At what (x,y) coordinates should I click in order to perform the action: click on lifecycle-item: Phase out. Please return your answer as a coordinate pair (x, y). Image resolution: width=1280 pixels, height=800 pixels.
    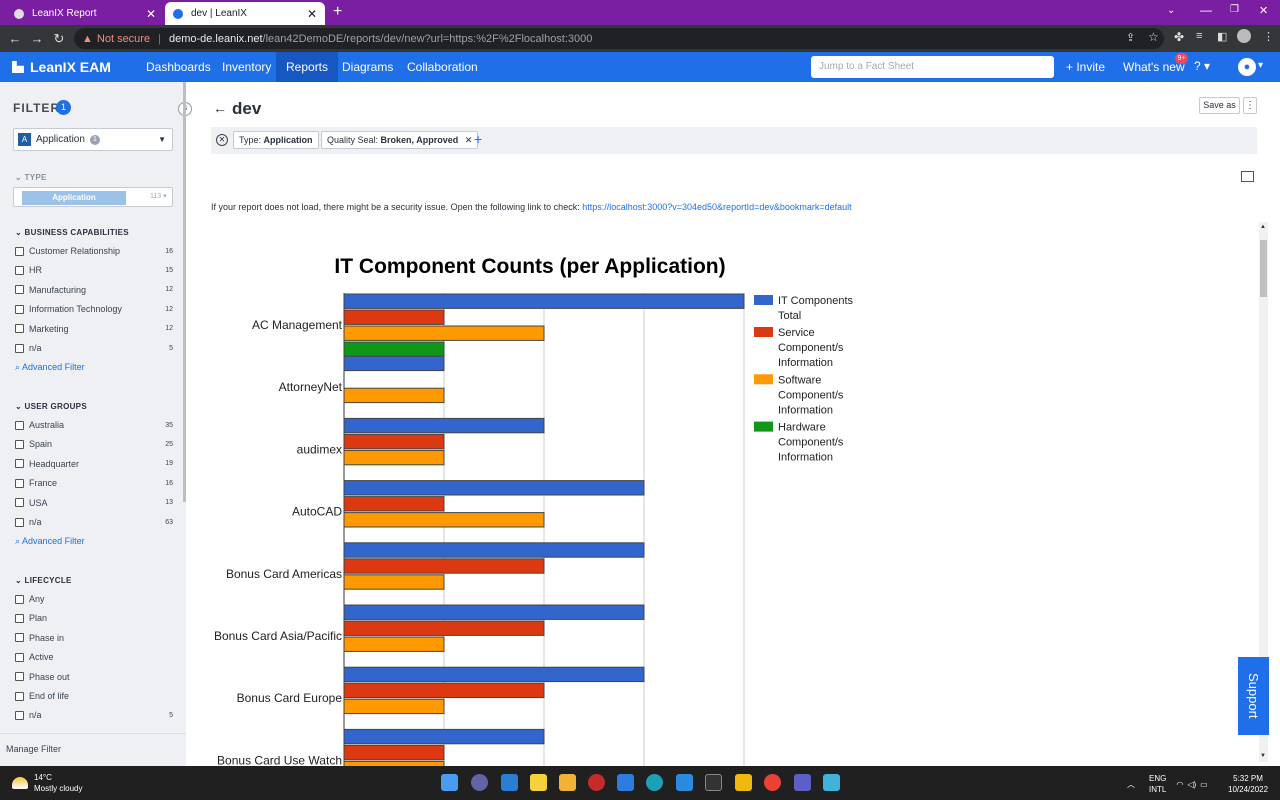
    Looking at the image, I should click on (95, 677).